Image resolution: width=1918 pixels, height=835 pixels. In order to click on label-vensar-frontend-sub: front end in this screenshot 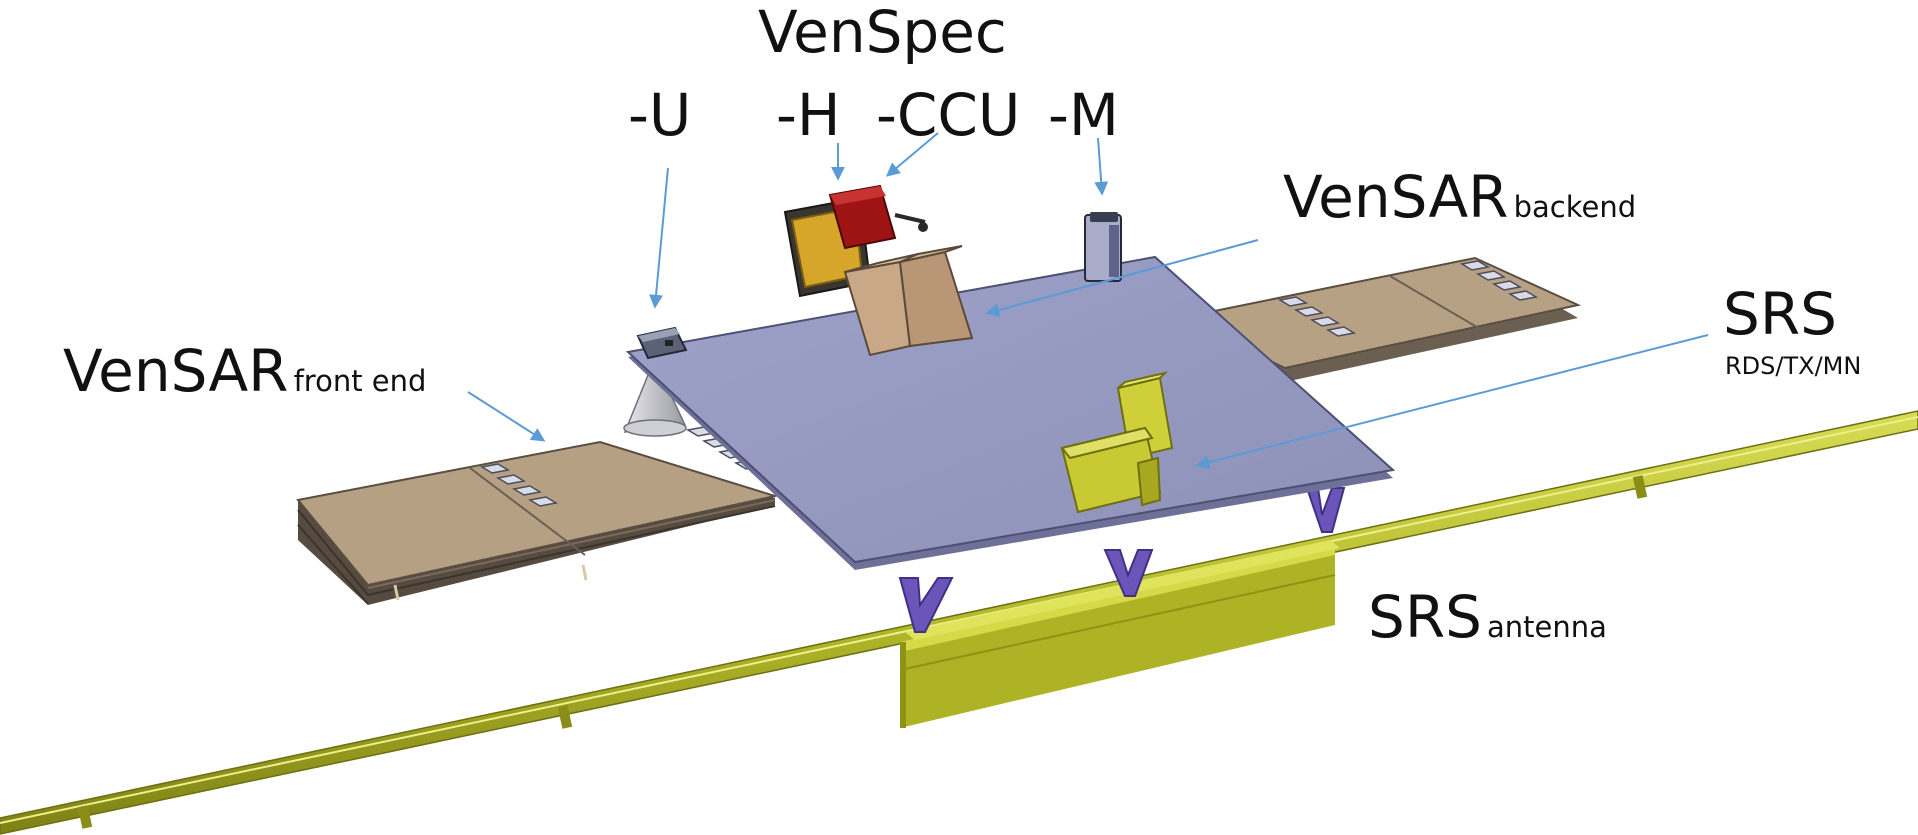, I will do `click(360, 381)`.